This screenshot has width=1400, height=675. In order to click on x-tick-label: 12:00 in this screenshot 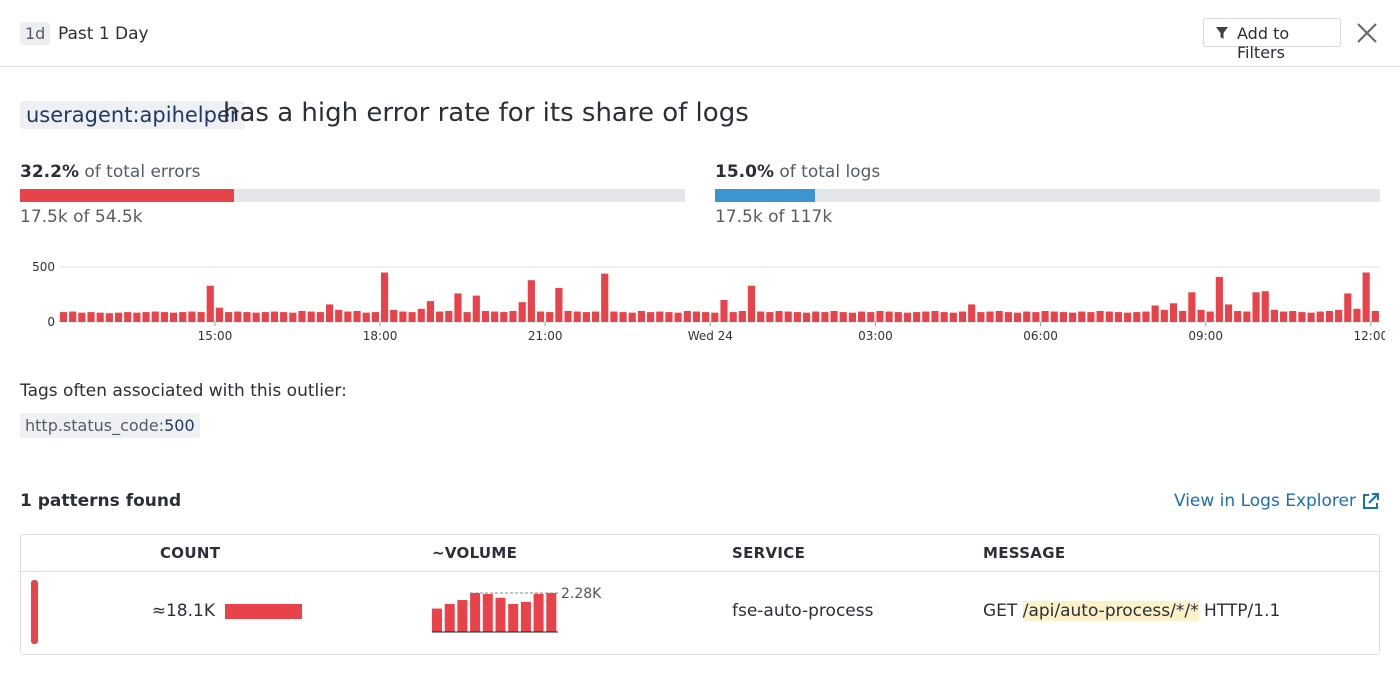, I will do `click(1369, 336)`.